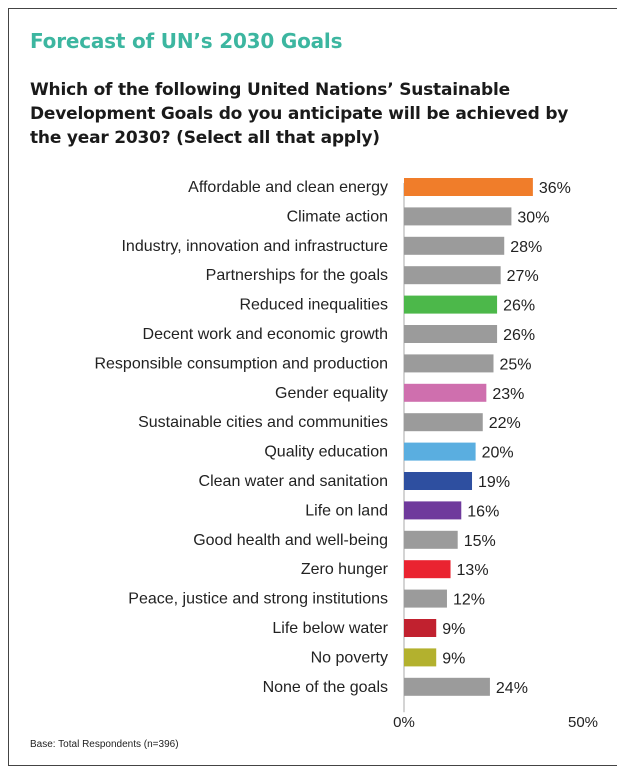  I want to click on value-label: 36%, so click(555, 188).